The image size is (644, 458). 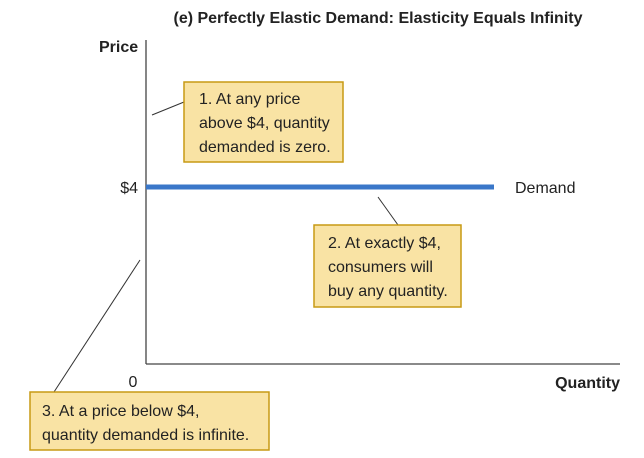 I want to click on callout-below-line-1: 3. At a price below $4,, so click(x=120, y=411).